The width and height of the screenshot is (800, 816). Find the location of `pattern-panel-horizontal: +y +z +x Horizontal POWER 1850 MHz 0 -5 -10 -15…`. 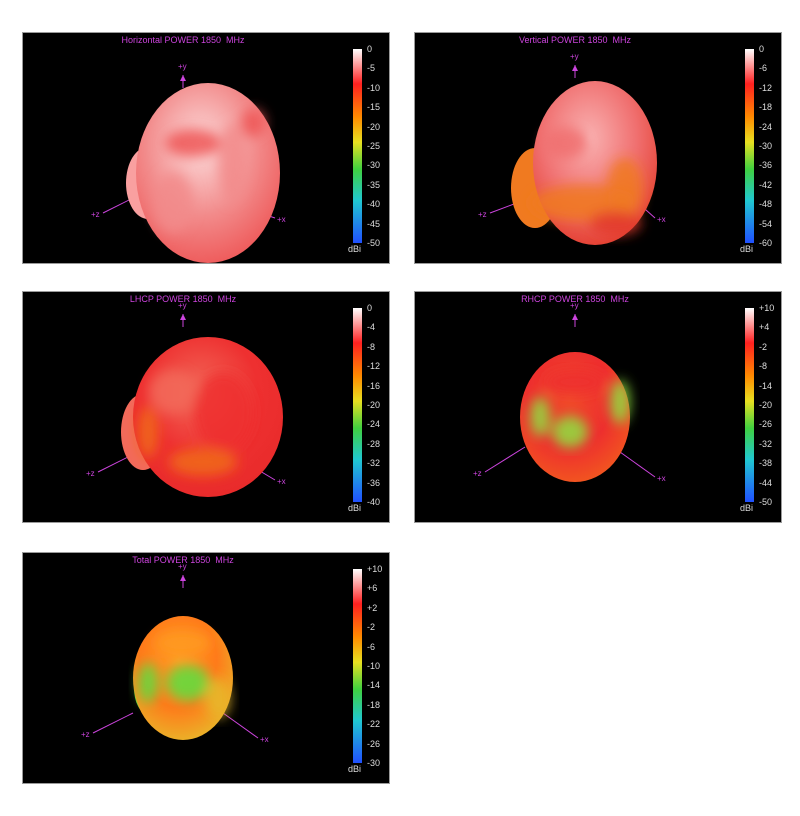

pattern-panel-horizontal: +y +z +x Horizontal POWER 1850 MHz 0 -5 -10 -15… is located at coordinates (206, 148).